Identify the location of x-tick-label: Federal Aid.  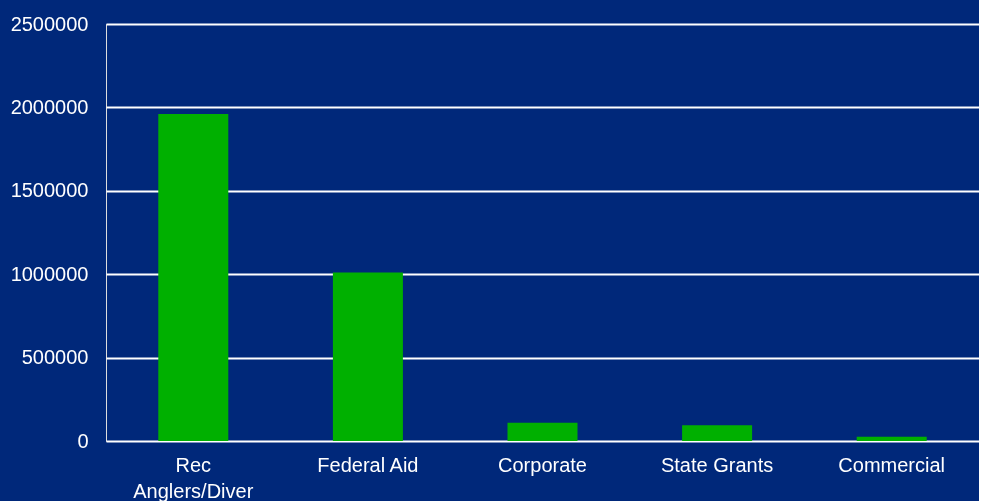
(368, 464).